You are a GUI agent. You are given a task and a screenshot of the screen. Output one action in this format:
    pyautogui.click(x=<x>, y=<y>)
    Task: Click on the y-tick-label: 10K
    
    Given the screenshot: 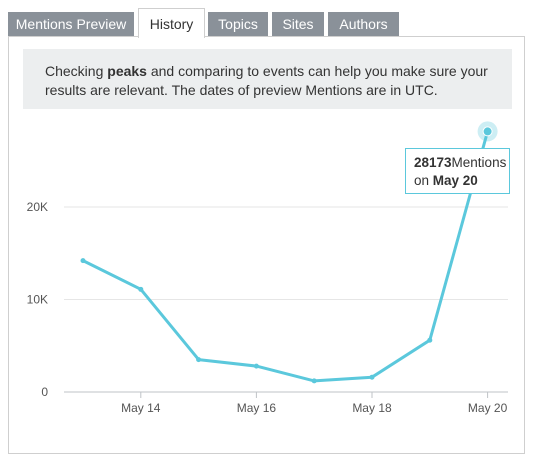 What is the action you would take?
    pyautogui.click(x=37, y=300)
    